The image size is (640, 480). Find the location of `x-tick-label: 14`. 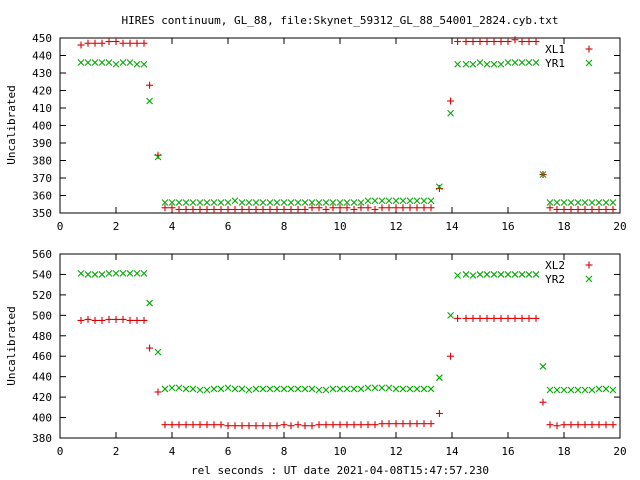

x-tick-label: 14 is located at coordinates (452, 226).